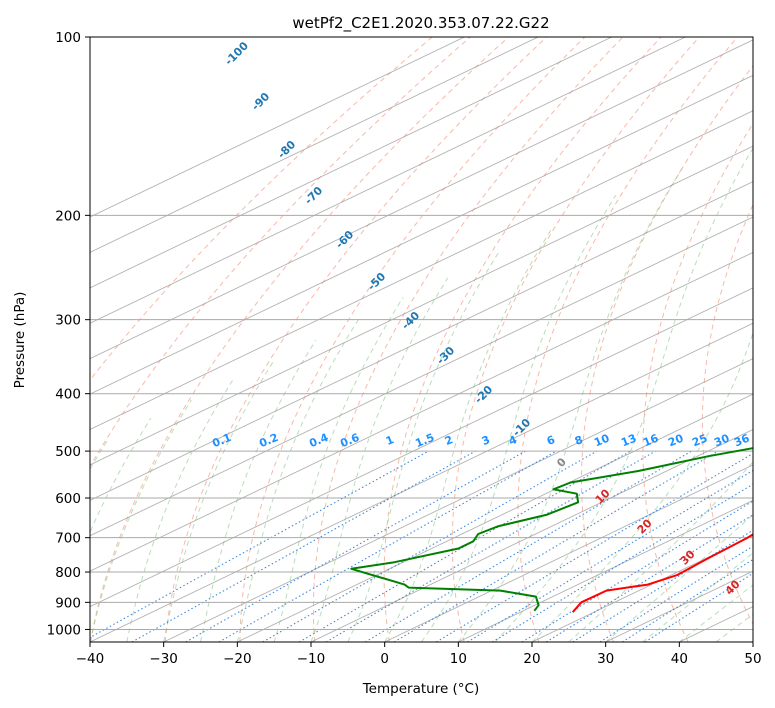  Describe the element at coordinates (68, 573) in the screenshot. I see `y-tick-label: 800` at that location.